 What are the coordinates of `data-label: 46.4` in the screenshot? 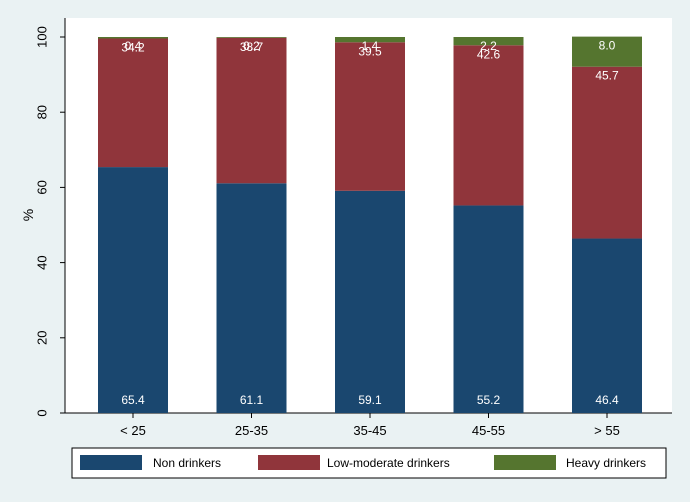 It's located at (607, 400).